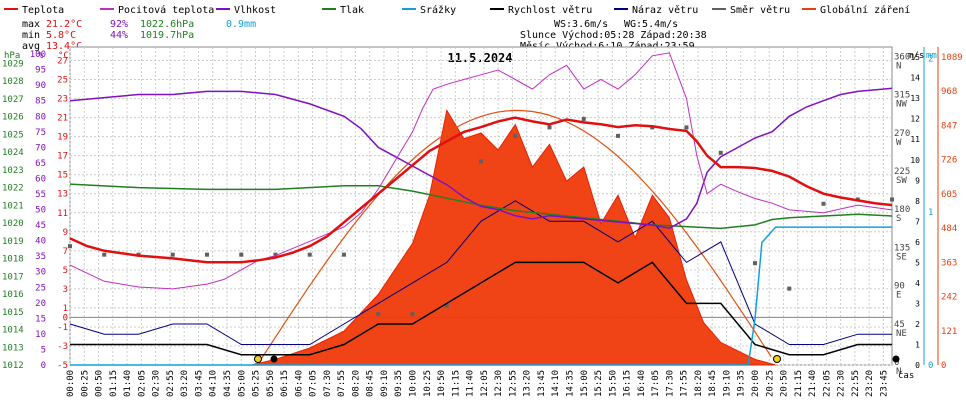 The width and height of the screenshot is (966, 400). What do you see at coordinates (167, 35) in the screenshot?
I see `stat-min-press: 1019.7hPa` at bounding box center [167, 35].